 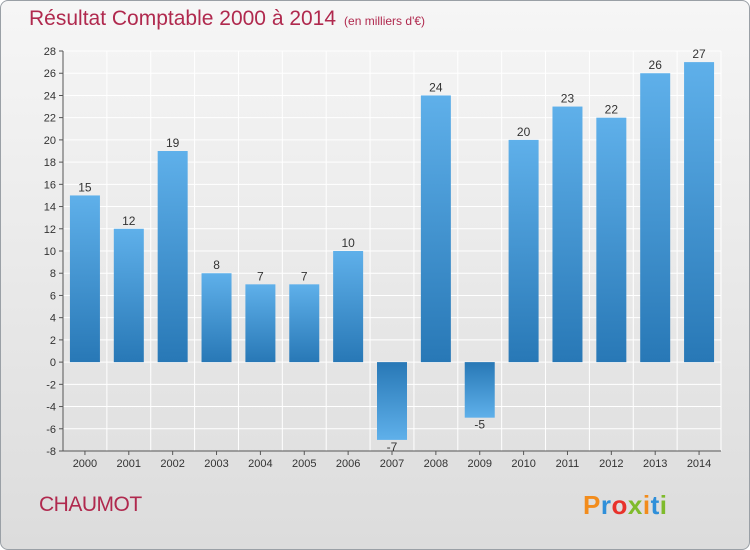 I want to click on logo-letter: P, so click(x=592, y=505).